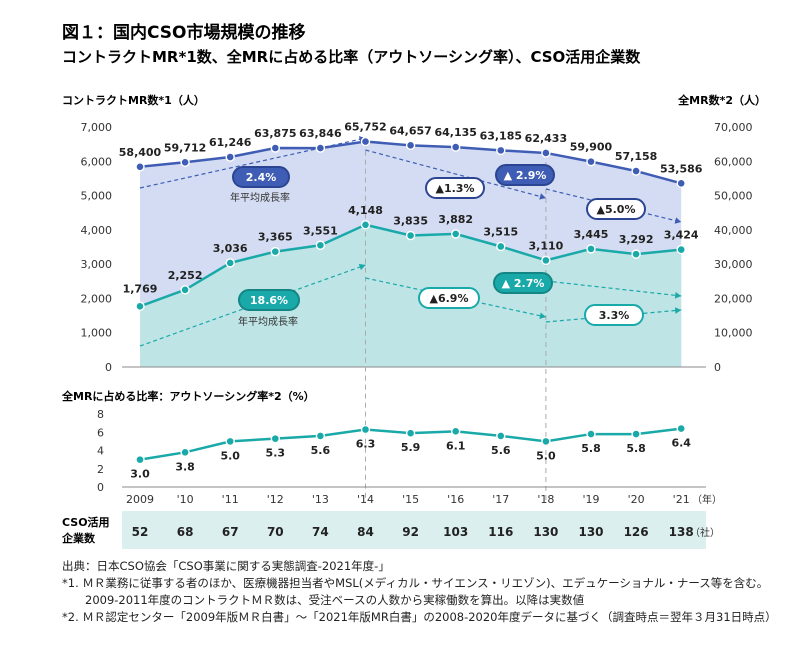 The width and height of the screenshot is (800, 655). Describe the element at coordinates (230, 532) in the screenshot. I see `cso-company-count-cell: 67` at that location.